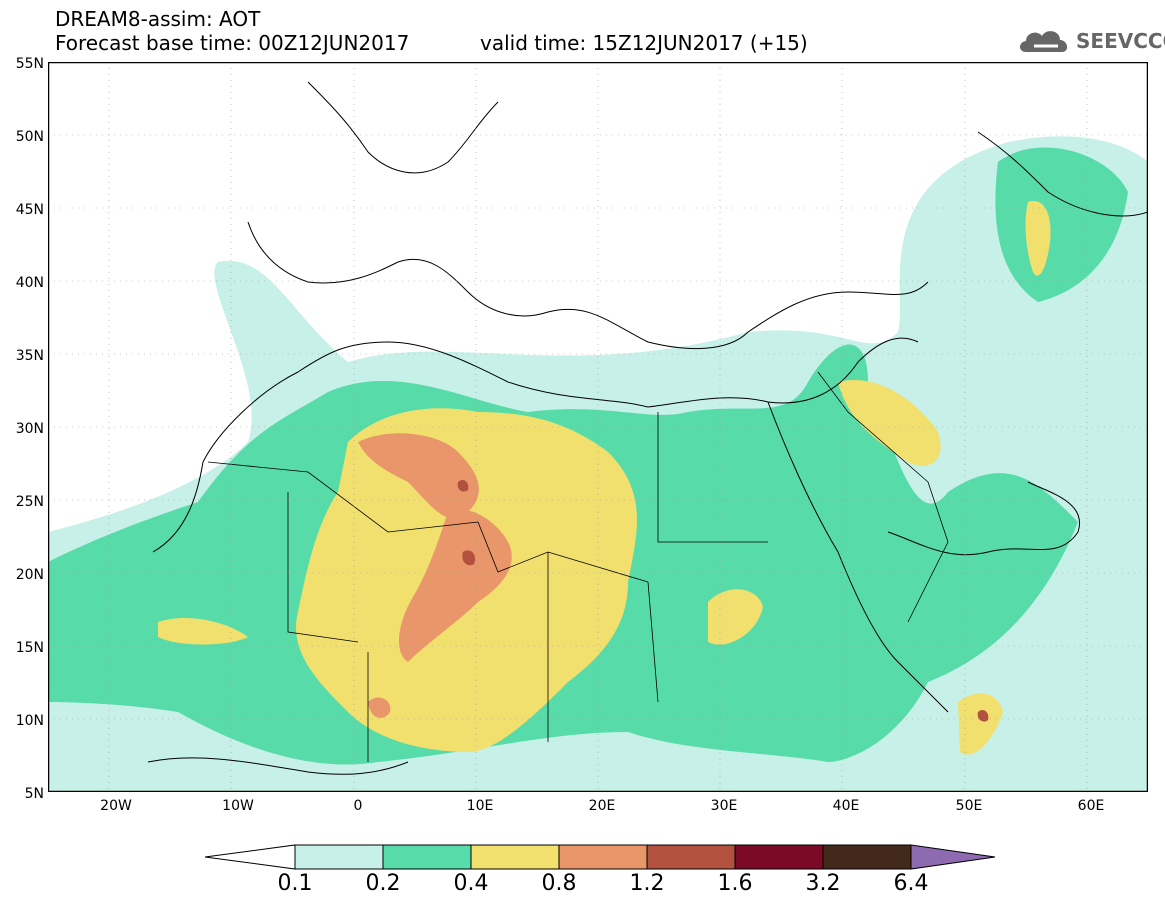 The image size is (1165, 905). What do you see at coordinates (823, 883) in the screenshot?
I see `colorbar-label: 3.2` at bounding box center [823, 883].